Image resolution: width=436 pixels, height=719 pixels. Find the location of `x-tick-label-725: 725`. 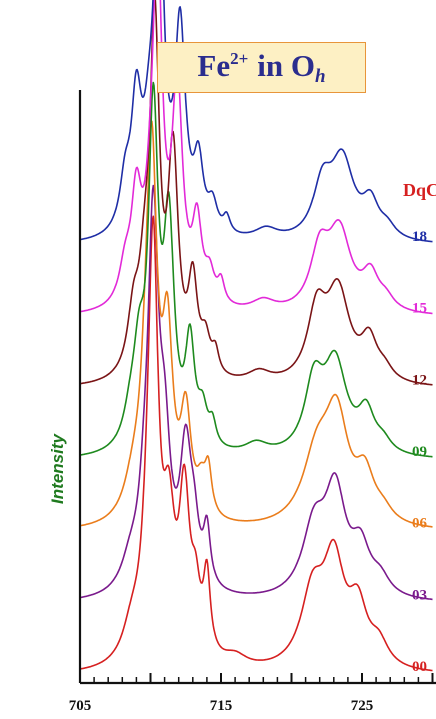

x-tick-label-725: 725 is located at coordinates (362, 706).